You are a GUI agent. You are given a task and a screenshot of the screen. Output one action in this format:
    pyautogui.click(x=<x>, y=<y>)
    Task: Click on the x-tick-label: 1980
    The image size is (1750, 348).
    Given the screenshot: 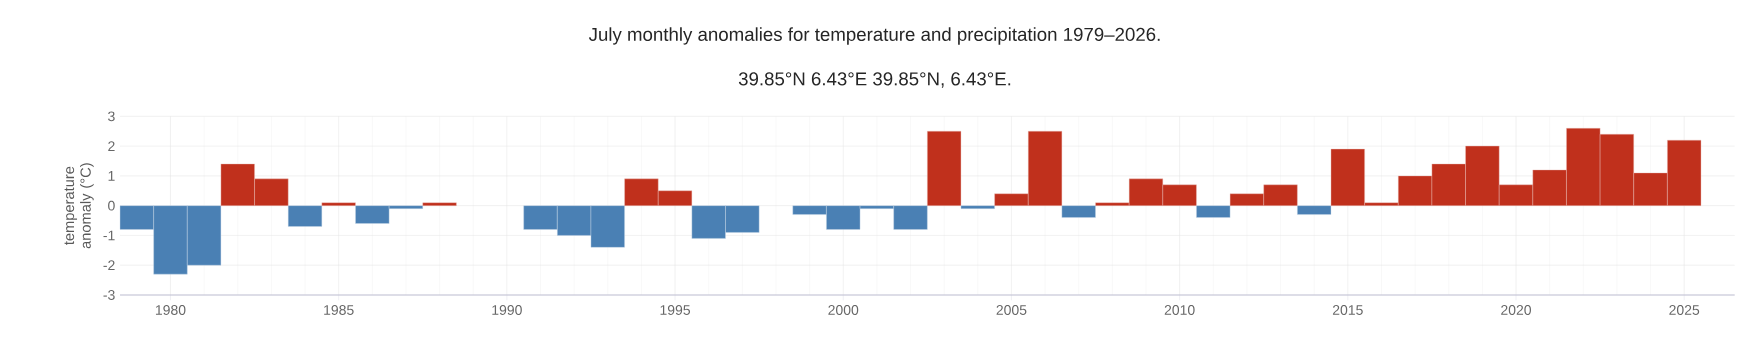 What is the action you would take?
    pyautogui.click(x=170, y=310)
    